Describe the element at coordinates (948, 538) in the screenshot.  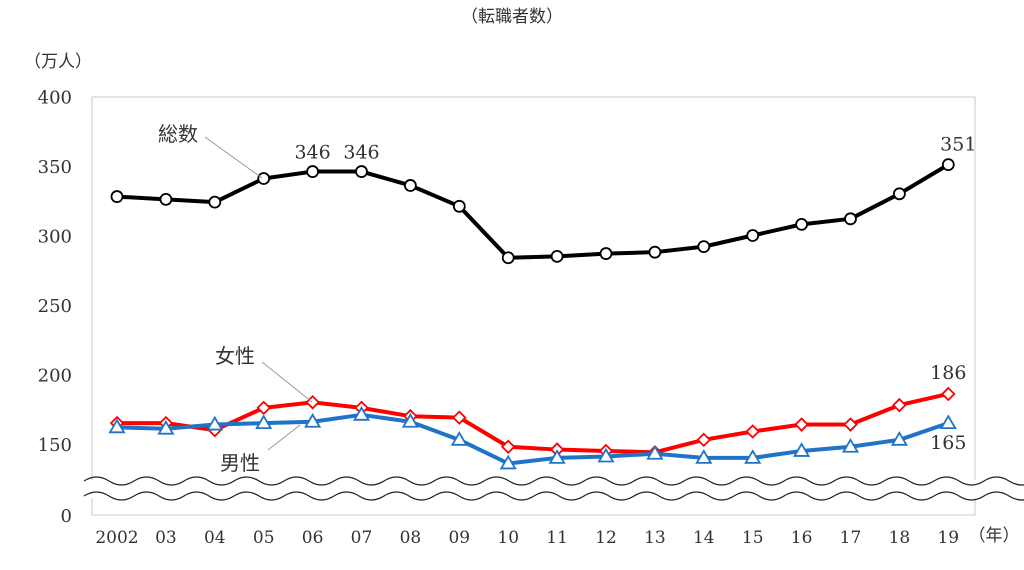
I see `x-tick-label: 19` at that location.